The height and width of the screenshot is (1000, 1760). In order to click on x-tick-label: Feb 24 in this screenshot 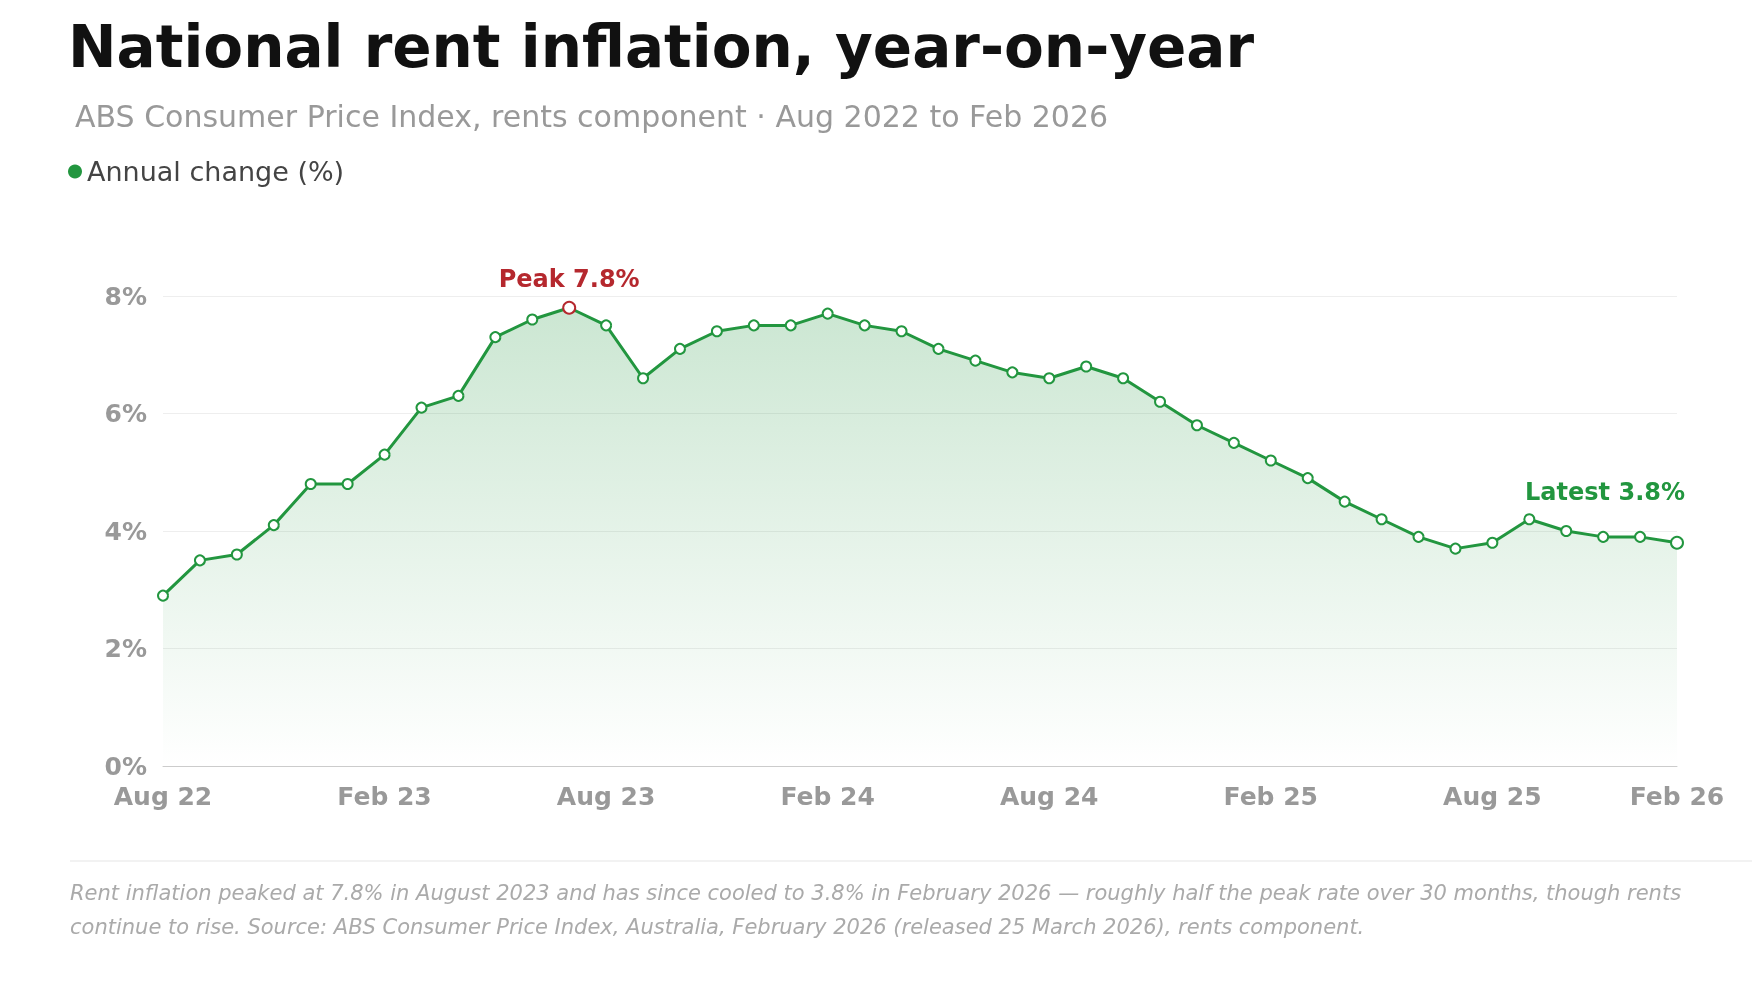, I will do `click(827, 796)`.